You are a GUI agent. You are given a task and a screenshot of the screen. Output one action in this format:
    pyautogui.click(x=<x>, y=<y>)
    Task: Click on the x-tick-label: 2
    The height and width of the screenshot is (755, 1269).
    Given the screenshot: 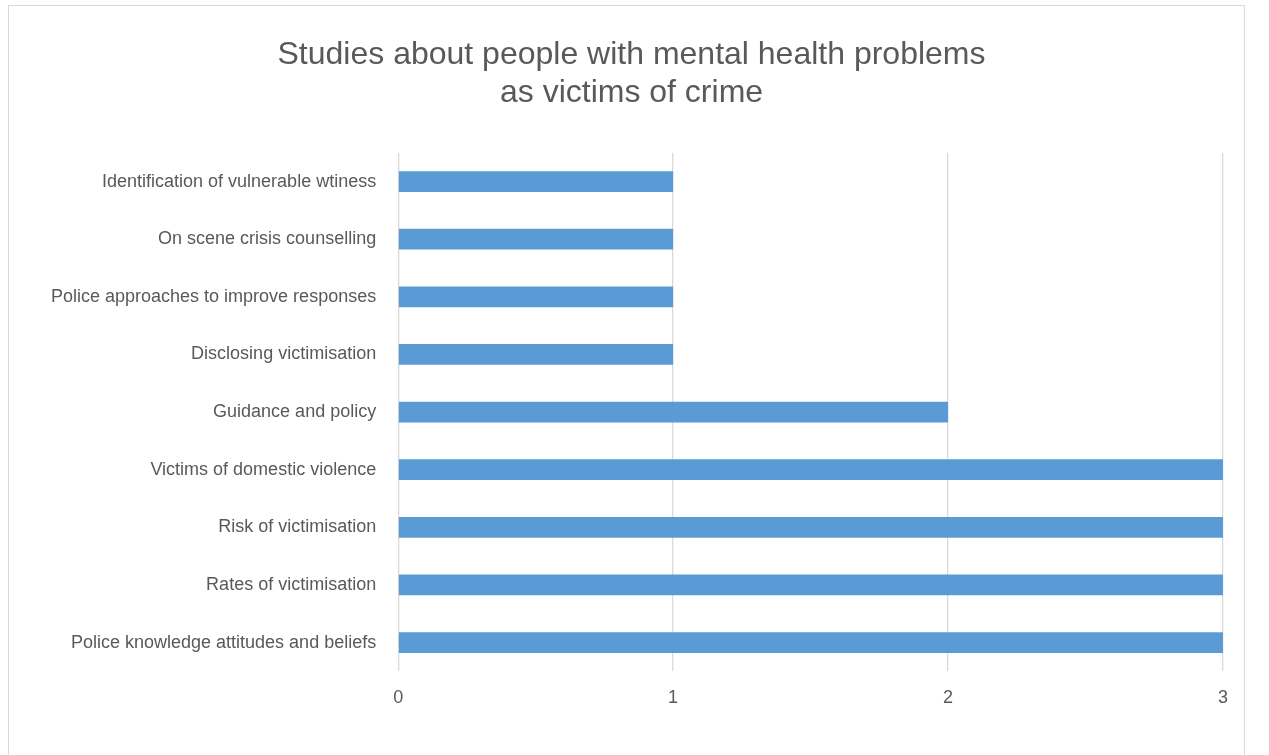 What is the action you would take?
    pyautogui.click(x=948, y=697)
    